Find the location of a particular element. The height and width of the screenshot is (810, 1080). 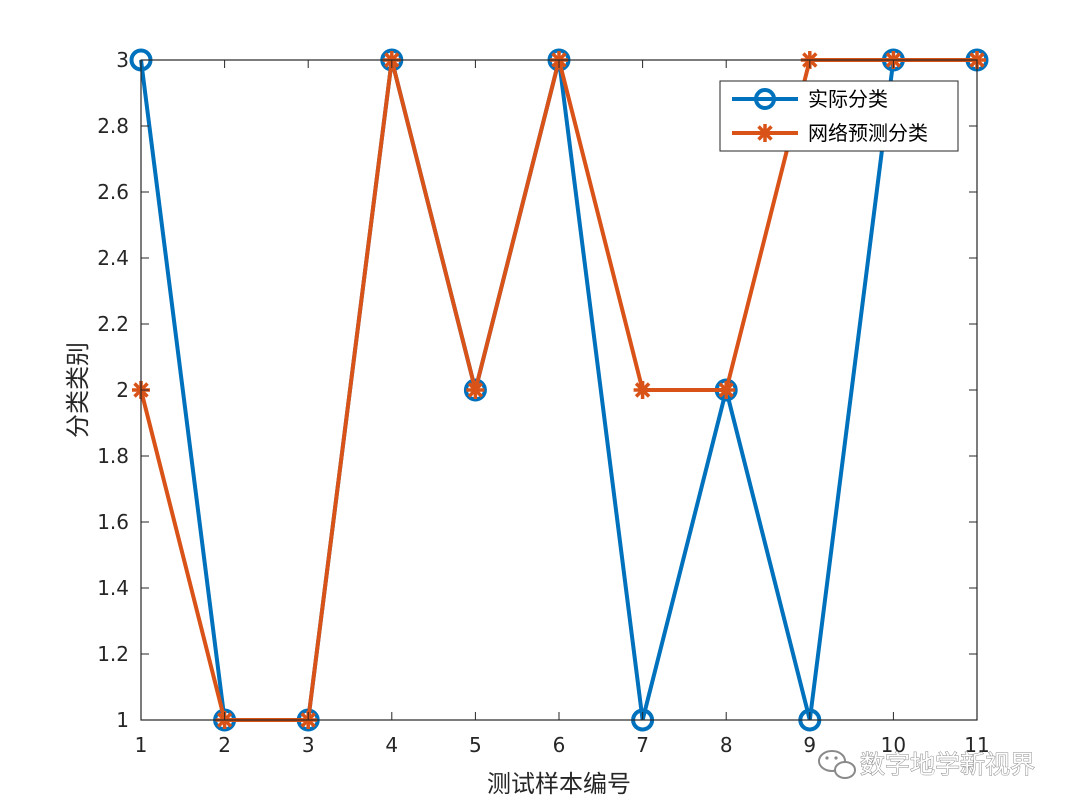

x-tick-label: 9 is located at coordinates (809, 745).